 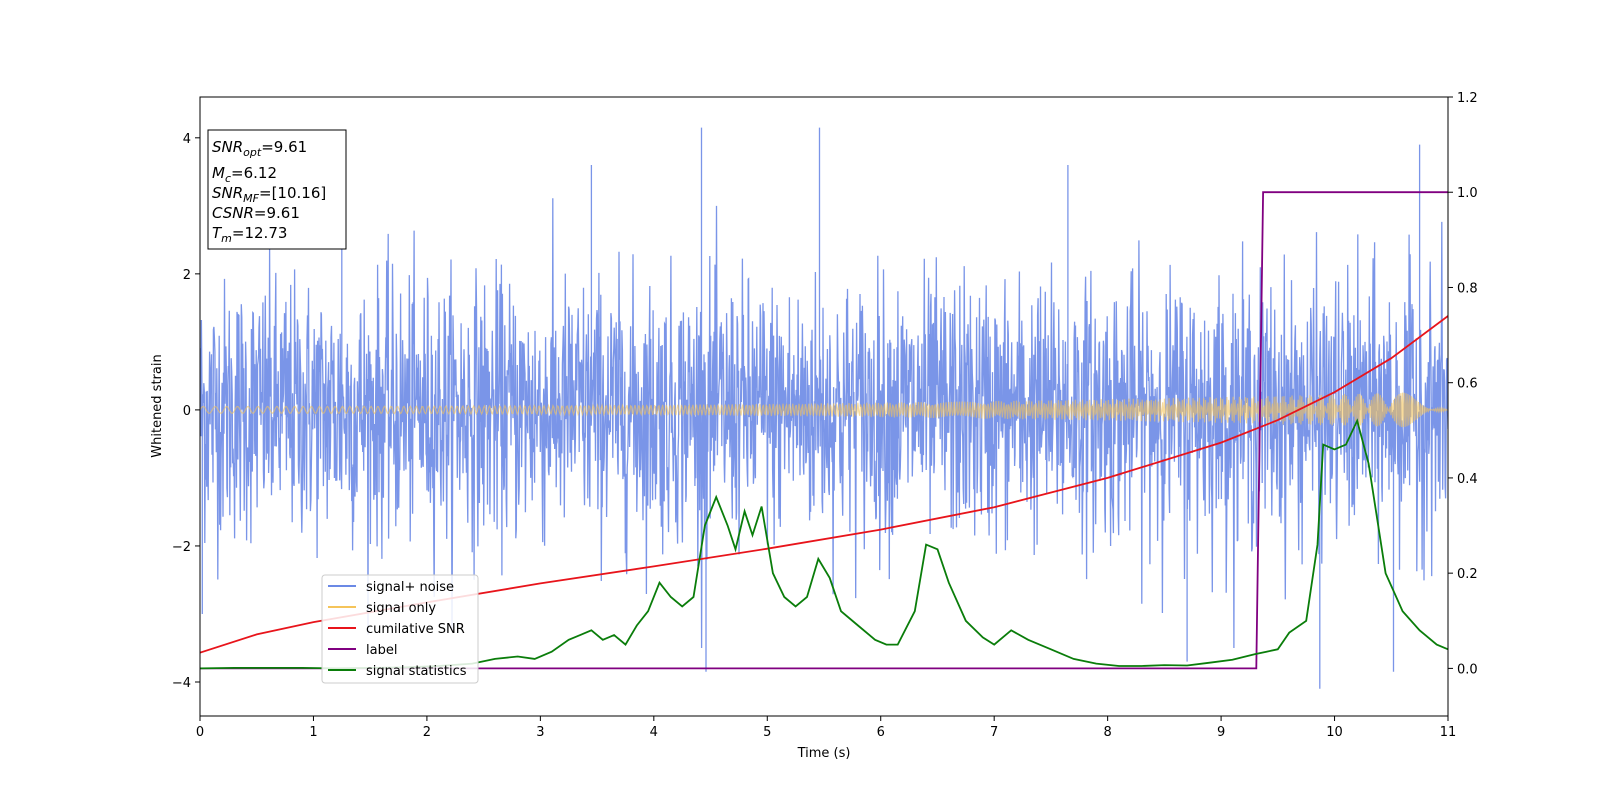 I want to click on y-tick-label: 4, so click(x=187, y=139).